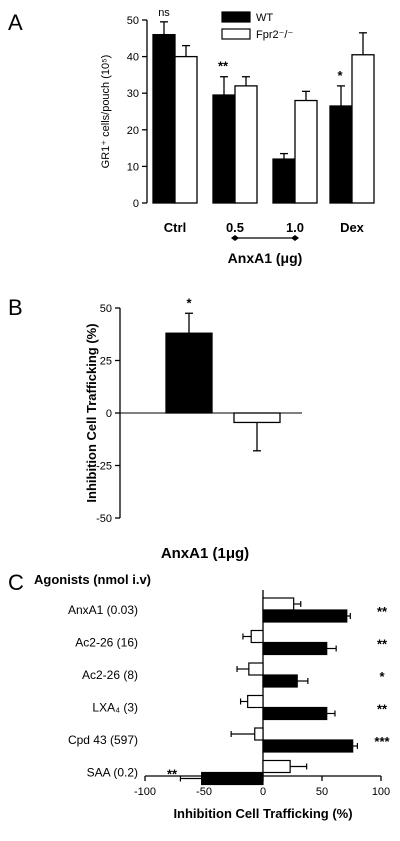 This screenshot has width=400, height=841. What do you see at coordinates (109, 414) in the screenshot?
I see `panel-b-y-tick-label: 0` at bounding box center [109, 414].